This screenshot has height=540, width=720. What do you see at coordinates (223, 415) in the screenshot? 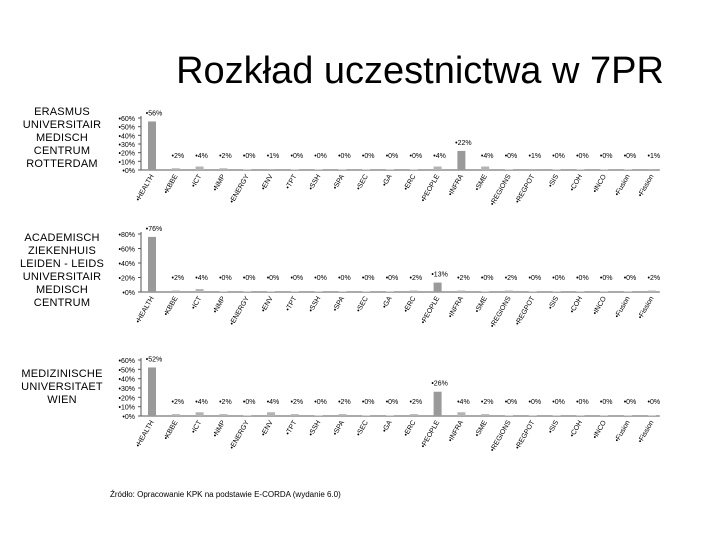
I see `bar-nmp` at bounding box center [223, 415].